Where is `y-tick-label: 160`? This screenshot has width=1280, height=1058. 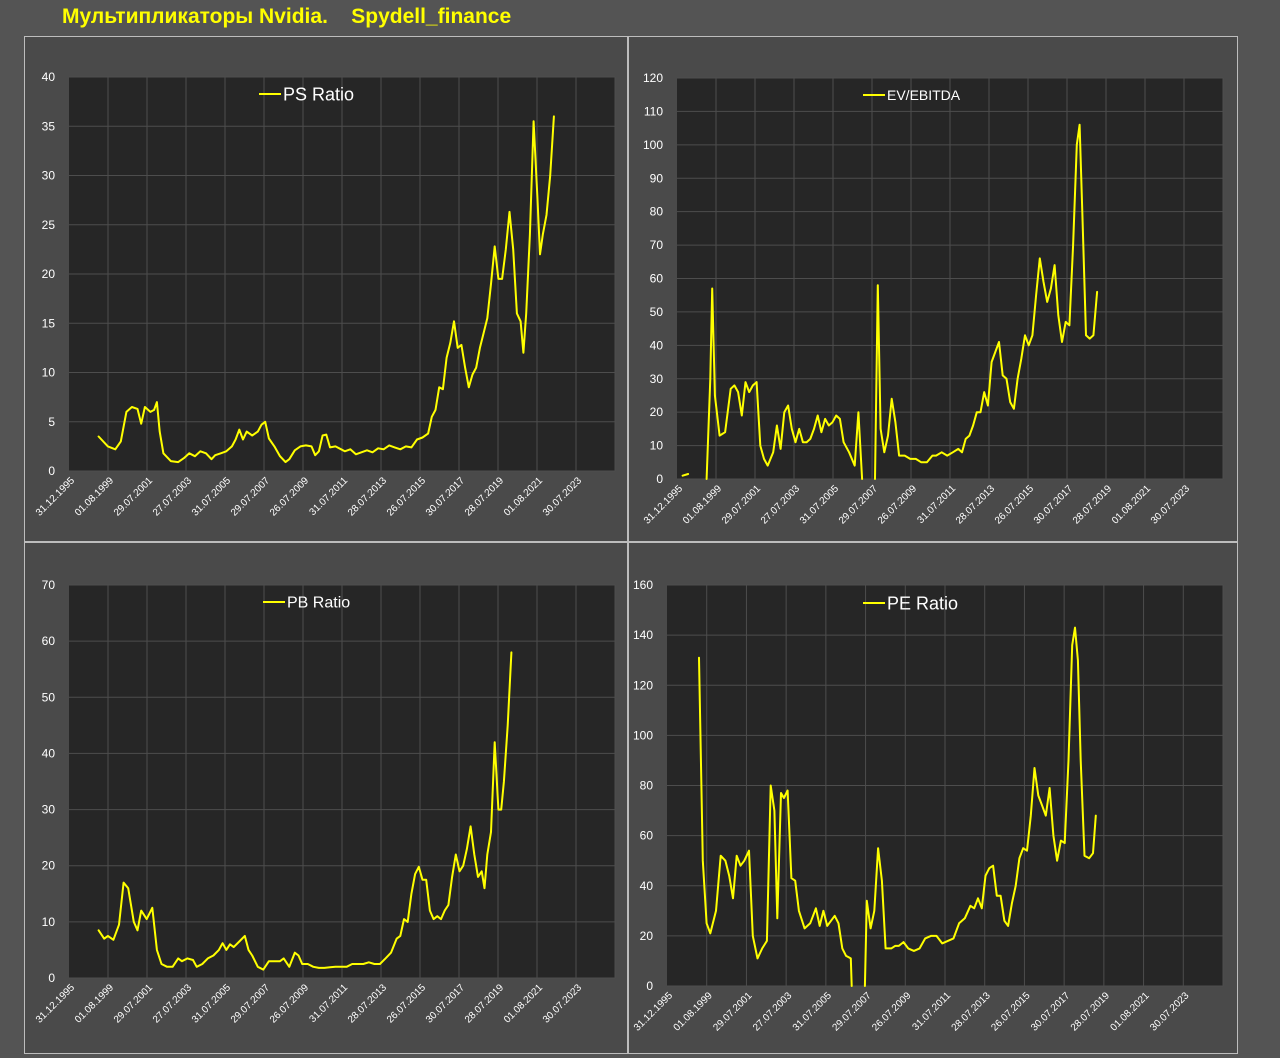
y-tick-label: 160 is located at coordinates (643, 585).